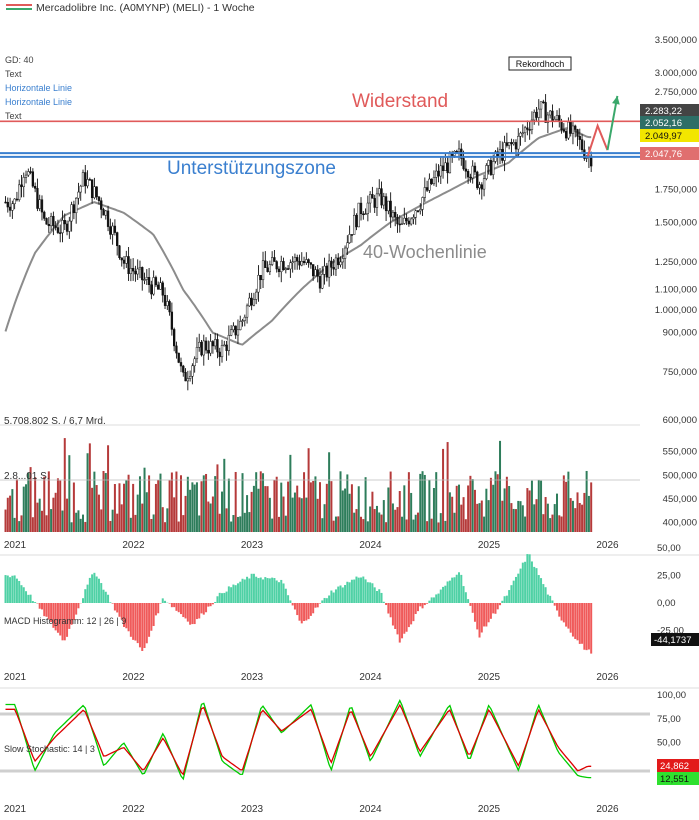 The height and width of the screenshot is (820, 699). I want to click on price-tag-support-upper-bg, so click(669, 122).